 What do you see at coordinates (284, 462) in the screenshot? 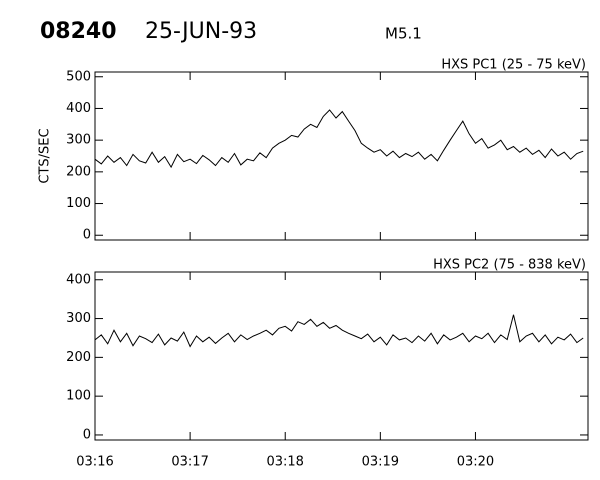
I see `x-tick-label: 03:18` at bounding box center [284, 462].